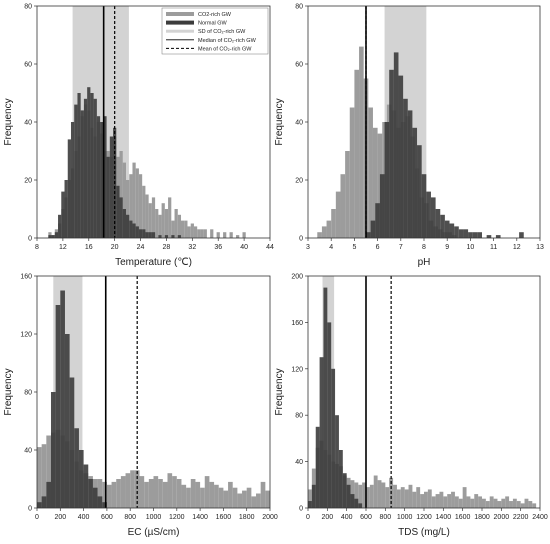 This screenshot has width=550, height=544. What do you see at coordinates (63, 247) in the screenshot?
I see `x-tick-label: 12` at bounding box center [63, 247].